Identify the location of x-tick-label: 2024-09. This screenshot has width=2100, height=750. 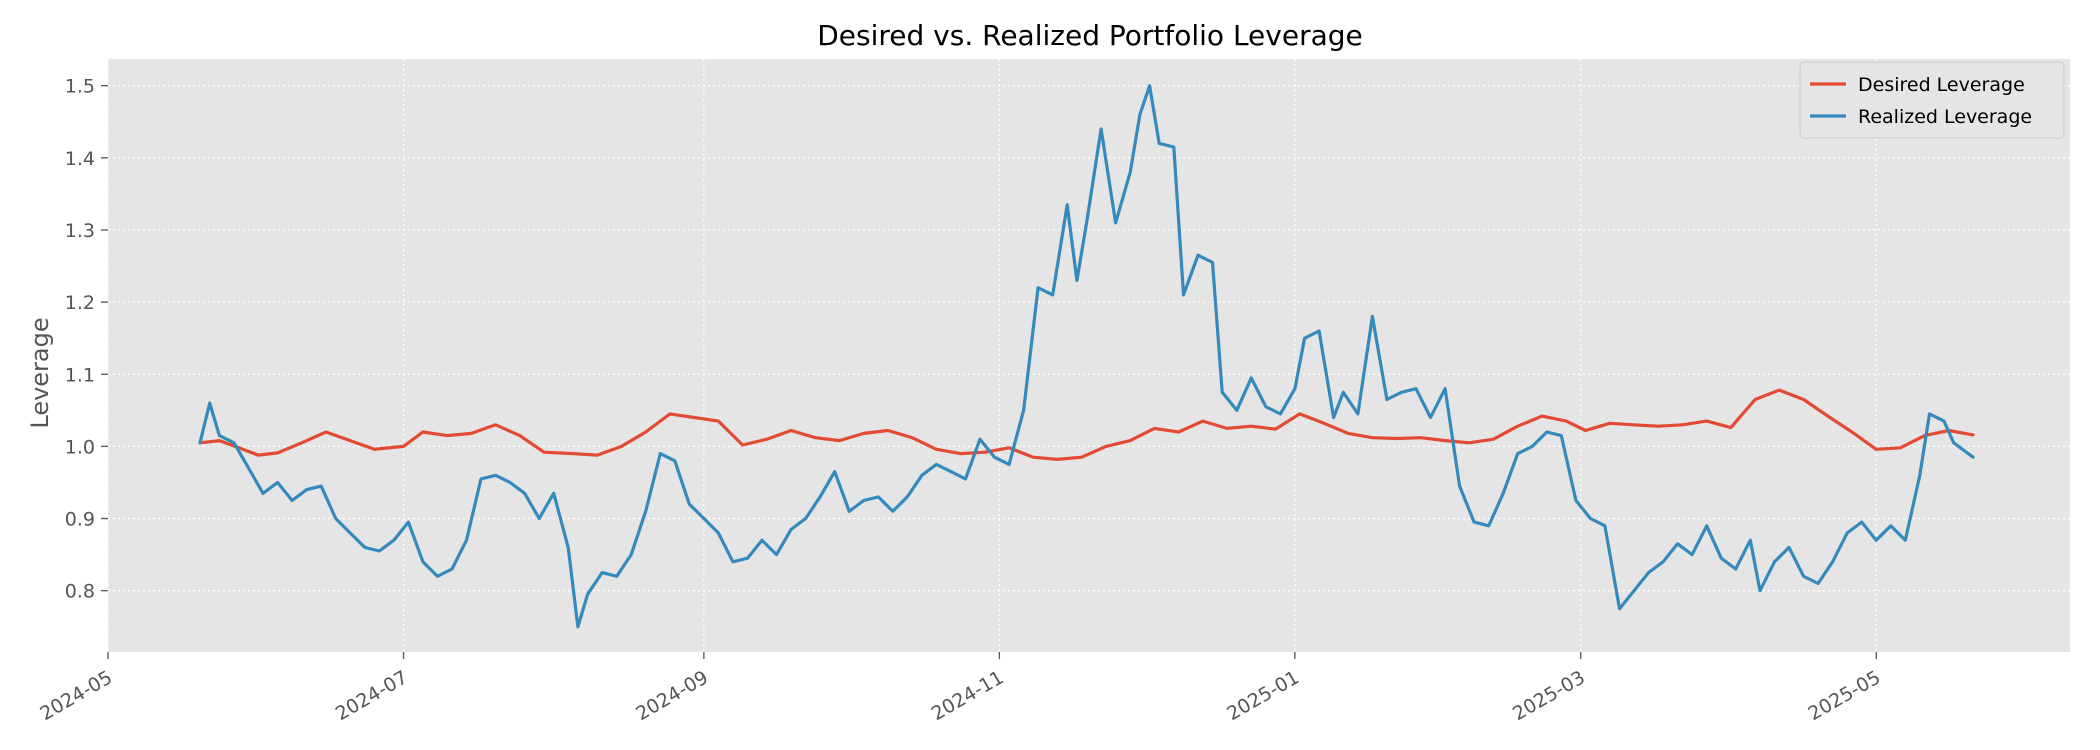
(672, 695).